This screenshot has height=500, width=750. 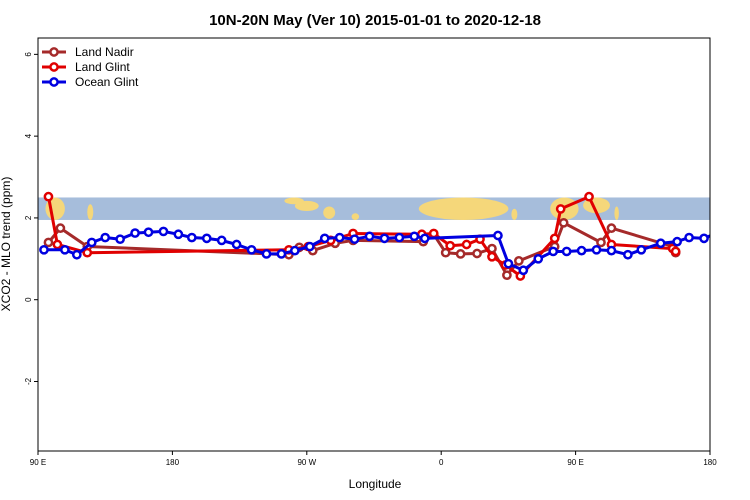 I want to click on legend-item: Land Nadir, so click(x=88, y=52).